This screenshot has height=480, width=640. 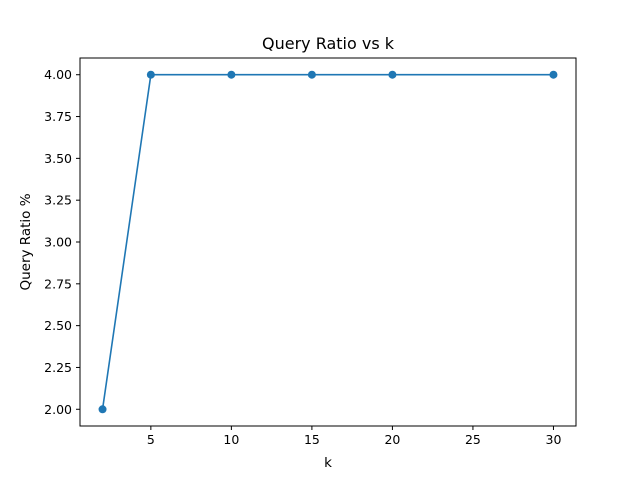 I want to click on x-tick-label: 5, so click(x=151, y=439).